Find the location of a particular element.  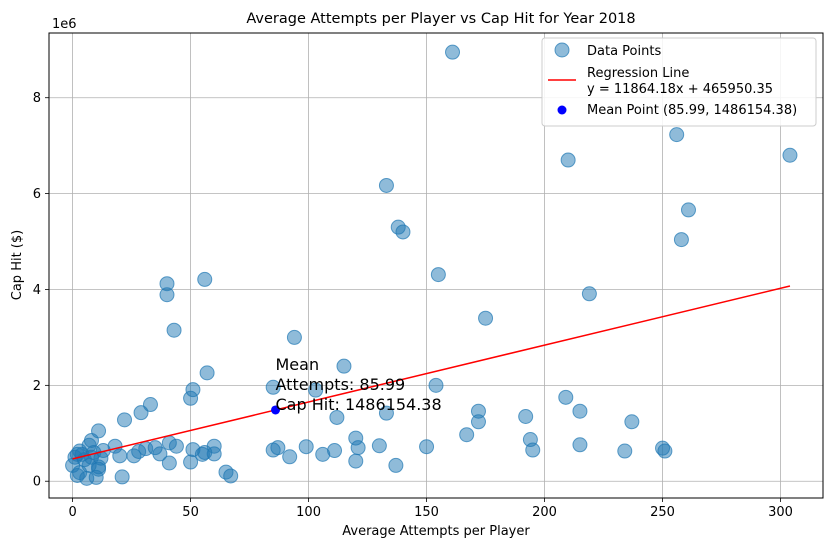

x-axis-ticks: 0 50 100 150 200 250 300 is located at coordinates (430, 509).